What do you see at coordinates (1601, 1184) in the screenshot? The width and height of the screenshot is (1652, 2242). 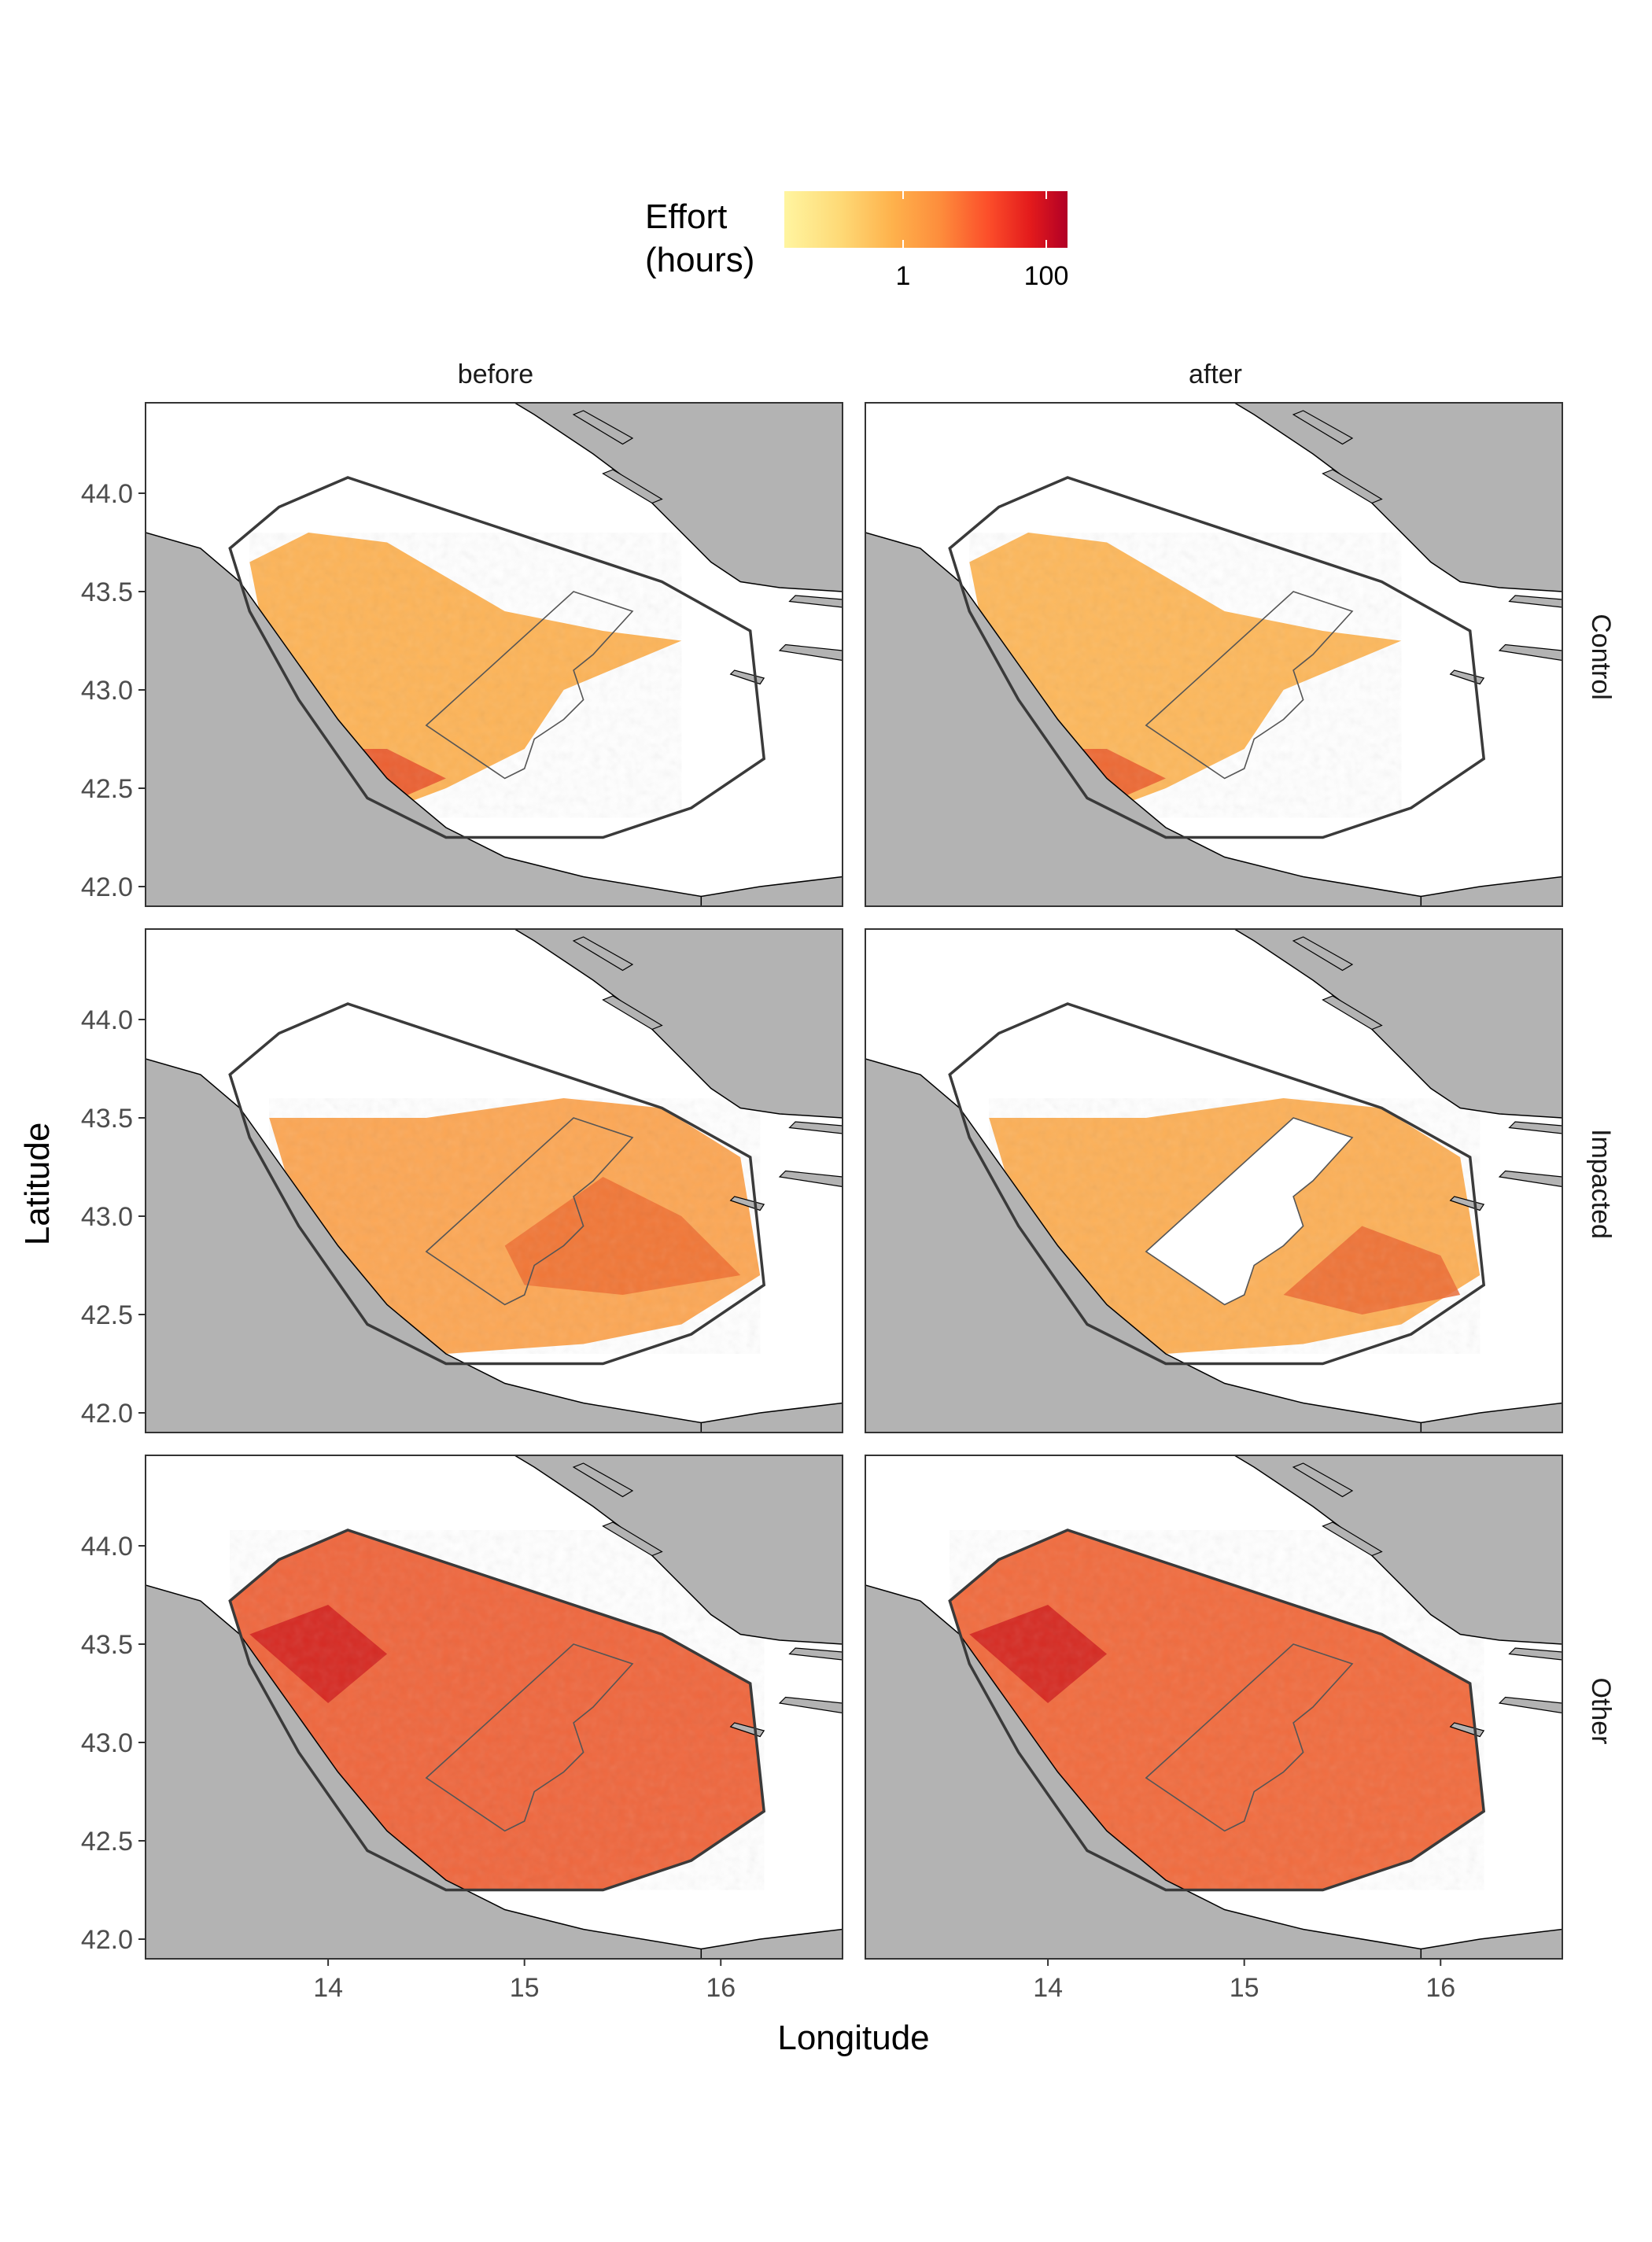 I see `facet-row-label-impacted: Impacted` at bounding box center [1601, 1184].